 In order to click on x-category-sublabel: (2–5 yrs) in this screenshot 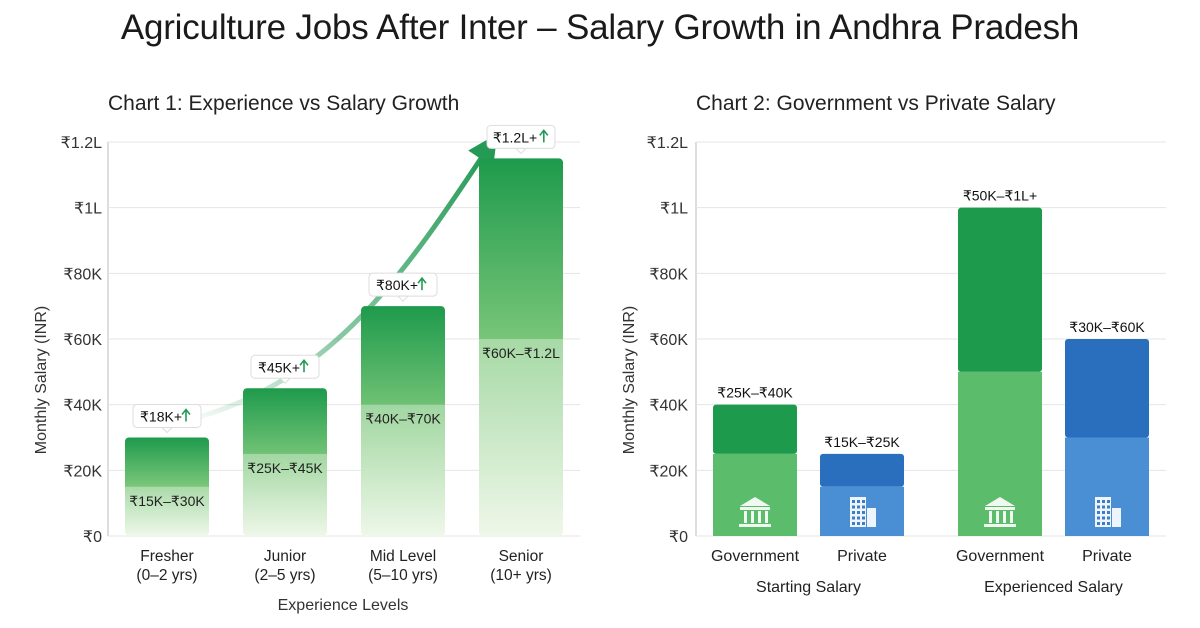, I will do `click(284, 575)`.